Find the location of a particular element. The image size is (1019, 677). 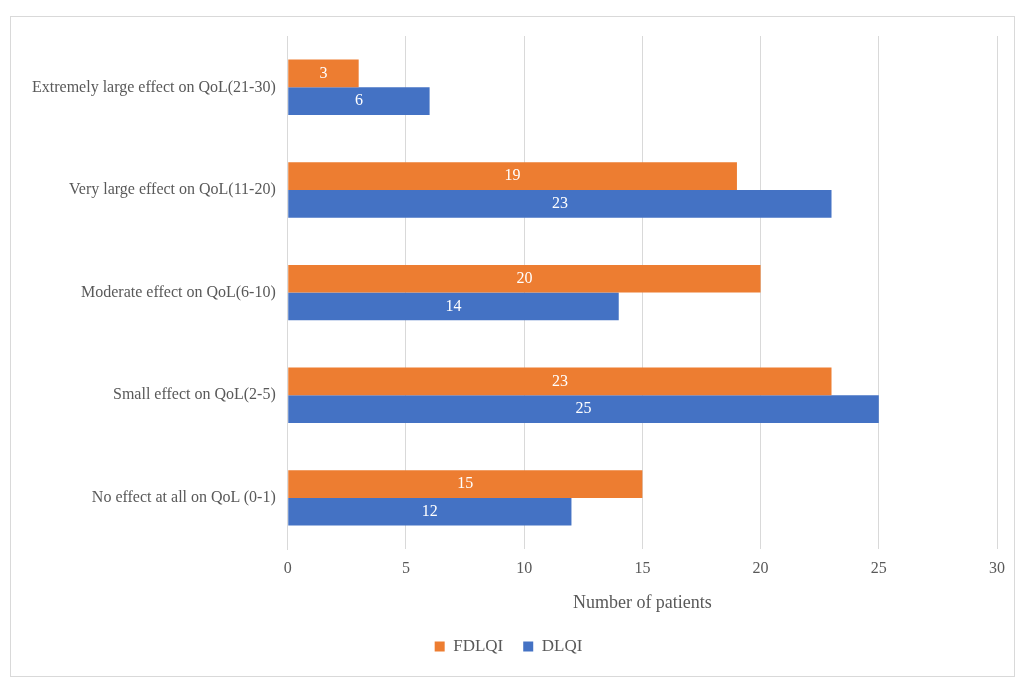

data-label: 3 is located at coordinates (323, 72).